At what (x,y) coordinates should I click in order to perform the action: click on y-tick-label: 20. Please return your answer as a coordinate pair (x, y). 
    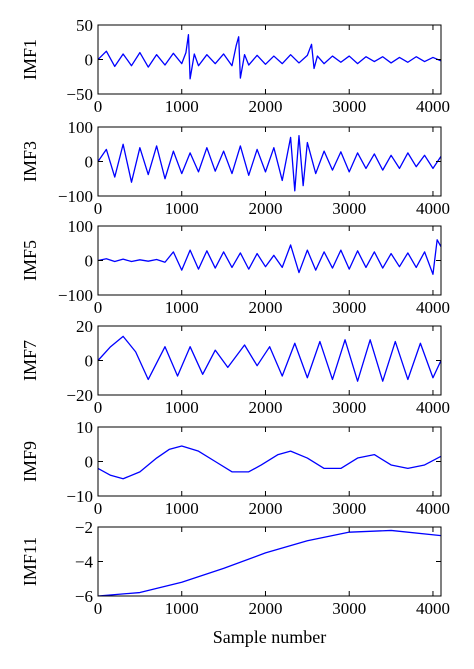
    Looking at the image, I should click on (84, 326).